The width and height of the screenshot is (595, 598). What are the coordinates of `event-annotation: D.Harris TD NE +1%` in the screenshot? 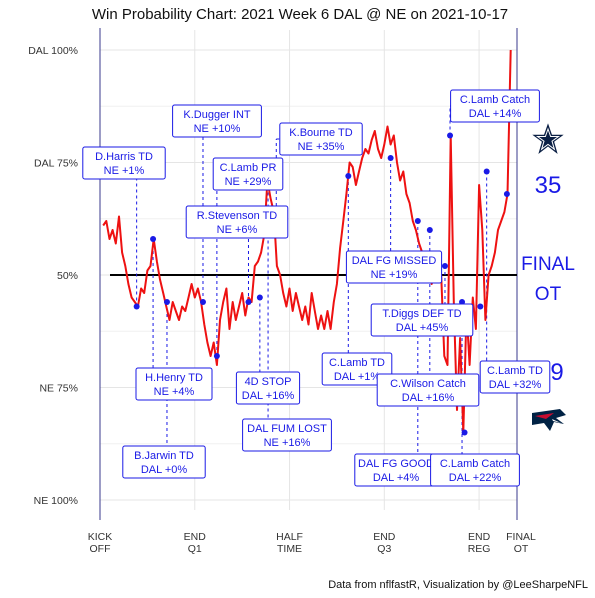 It's located at (124, 163).